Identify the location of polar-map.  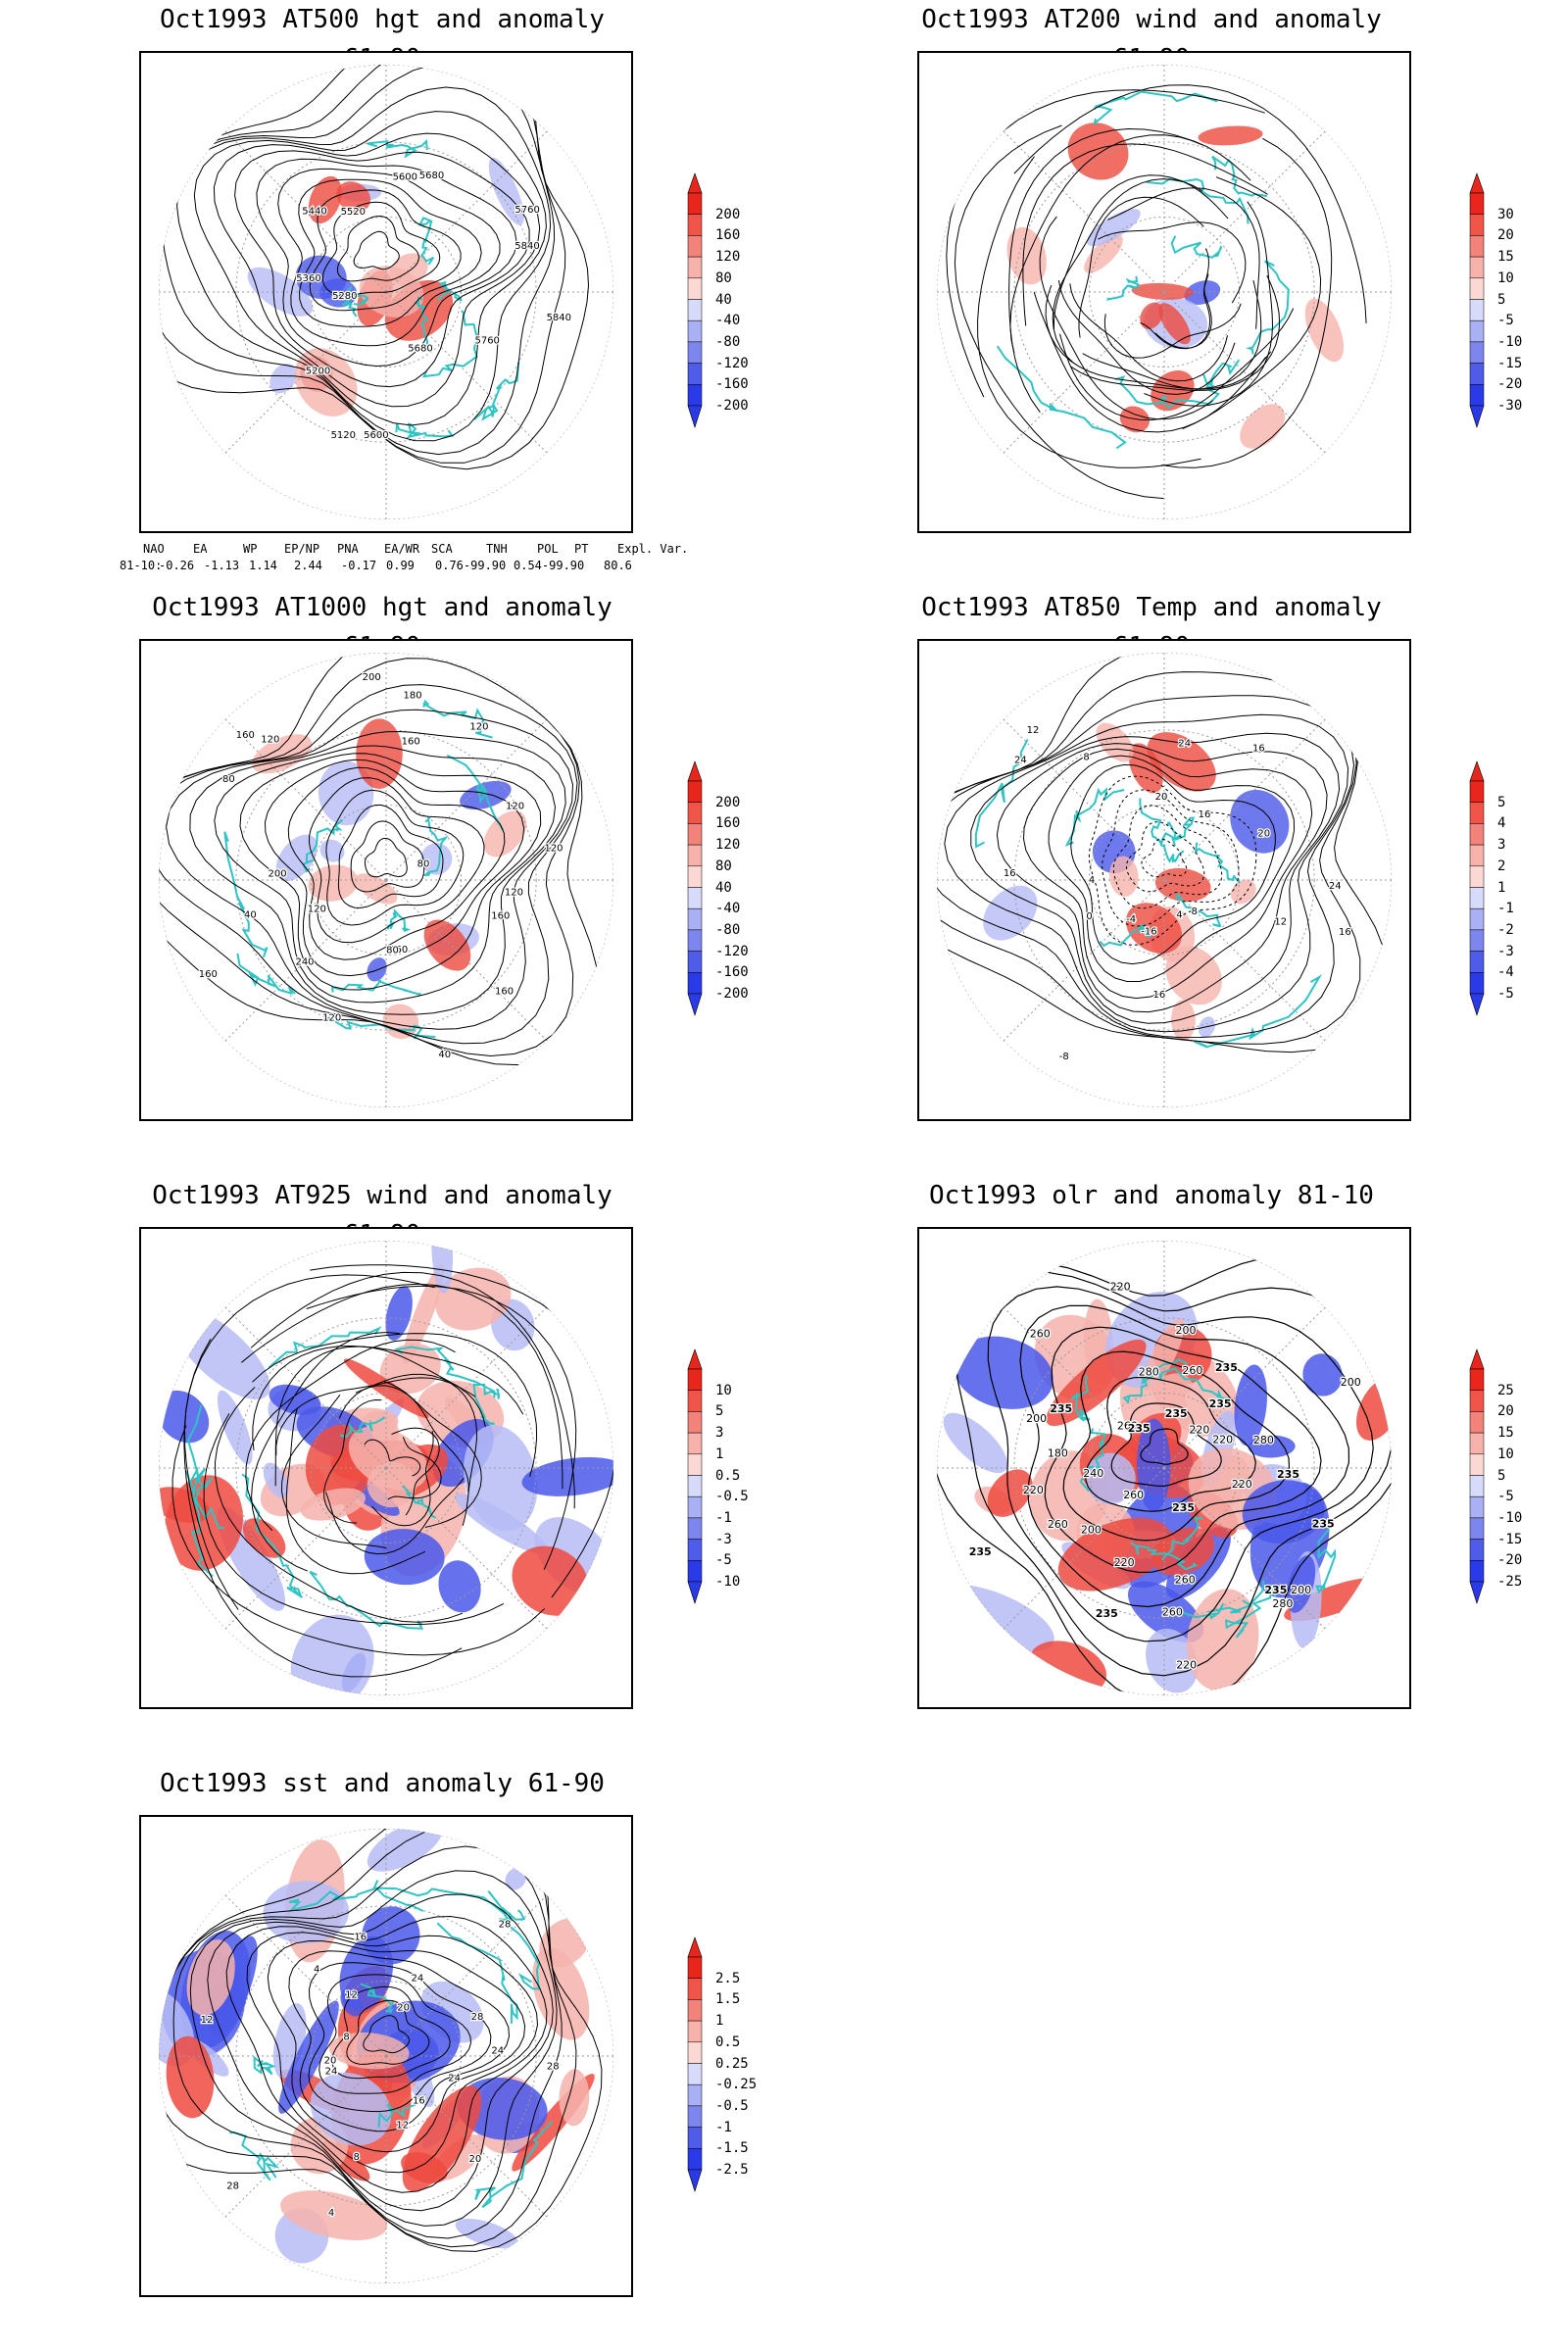
(1164, 292).